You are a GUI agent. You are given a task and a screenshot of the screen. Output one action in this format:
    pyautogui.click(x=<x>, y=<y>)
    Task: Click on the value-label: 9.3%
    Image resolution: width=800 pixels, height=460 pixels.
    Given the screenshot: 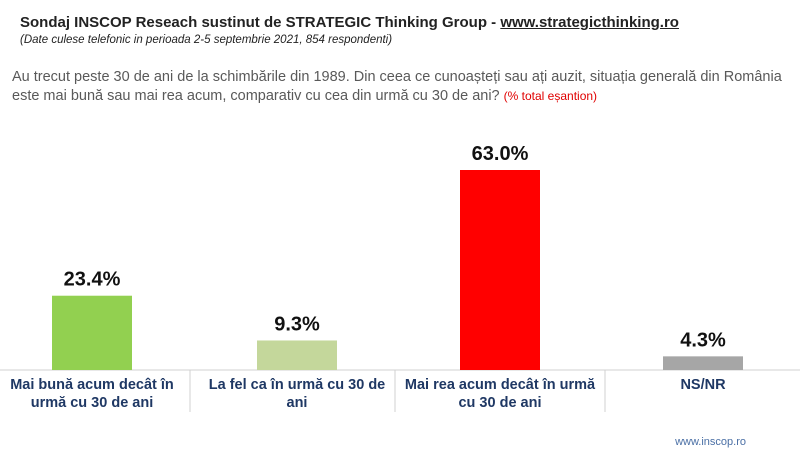 What is the action you would take?
    pyautogui.click(x=297, y=324)
    